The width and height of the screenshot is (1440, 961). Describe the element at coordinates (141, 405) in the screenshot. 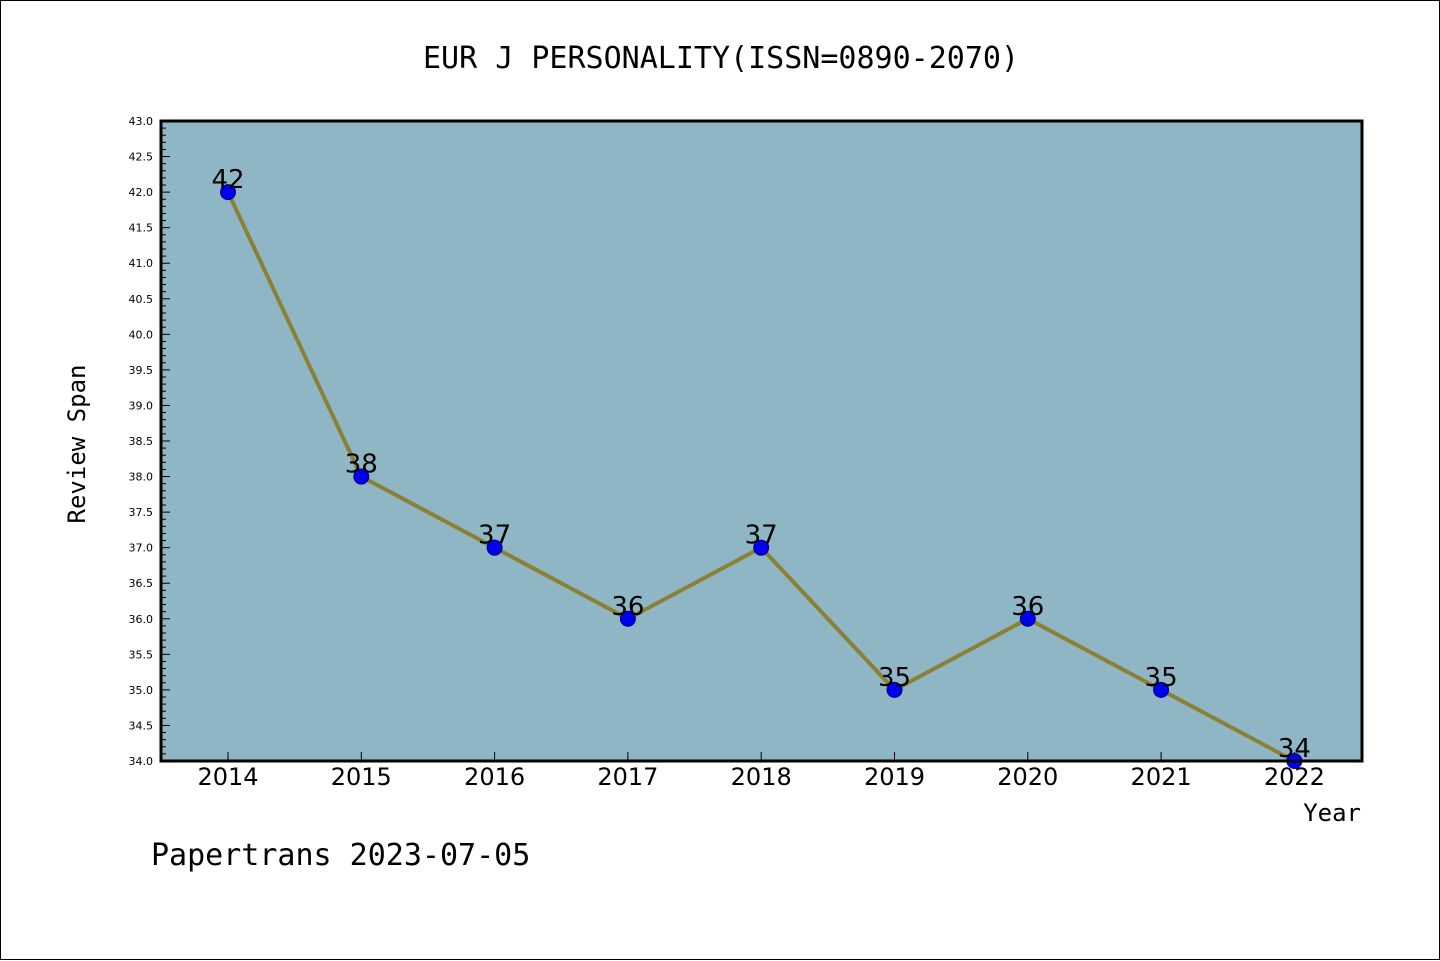

I see `y-tick-label: 39.0` at that location.